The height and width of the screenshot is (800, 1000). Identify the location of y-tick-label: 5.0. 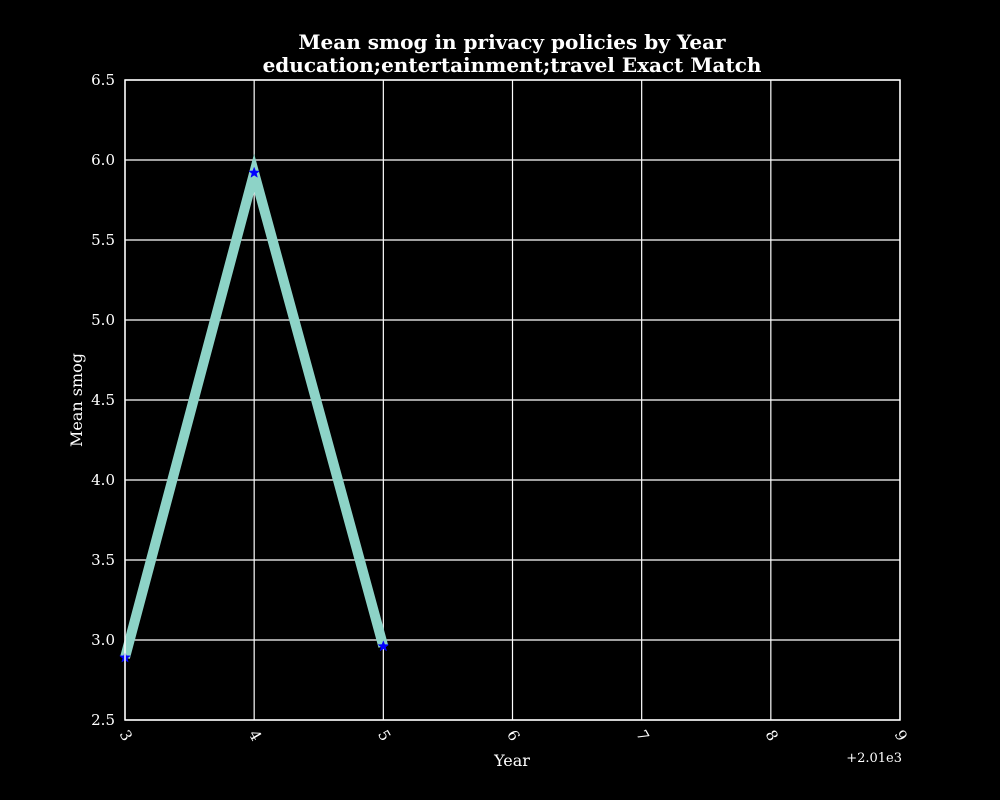
(103, 320).